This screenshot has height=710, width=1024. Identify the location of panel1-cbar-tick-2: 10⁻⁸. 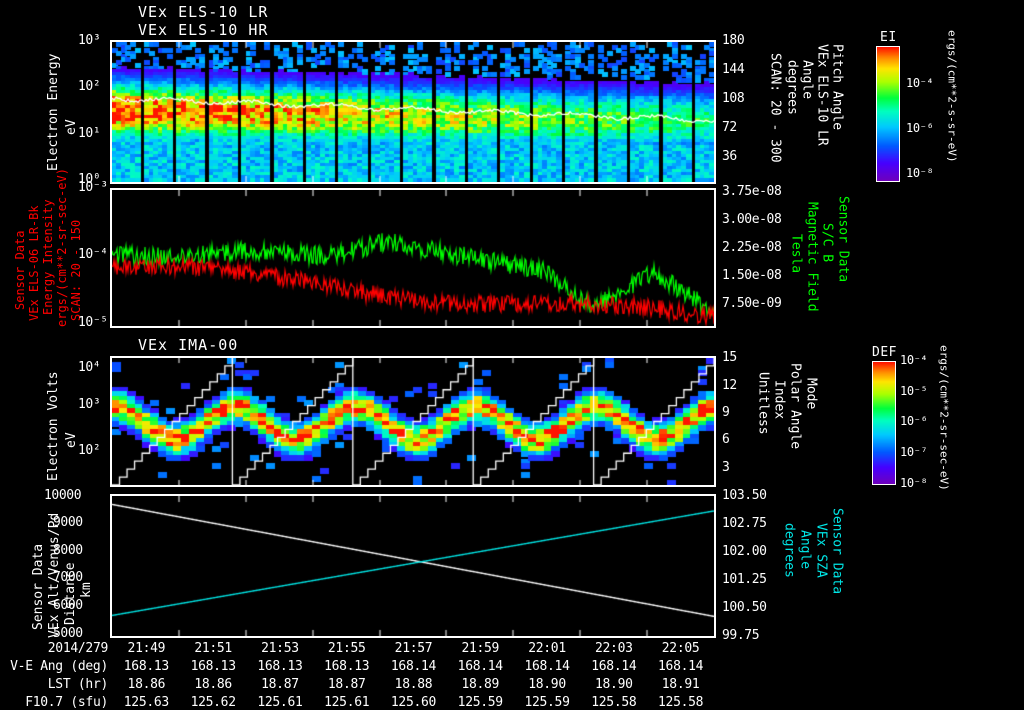
(920, 173).